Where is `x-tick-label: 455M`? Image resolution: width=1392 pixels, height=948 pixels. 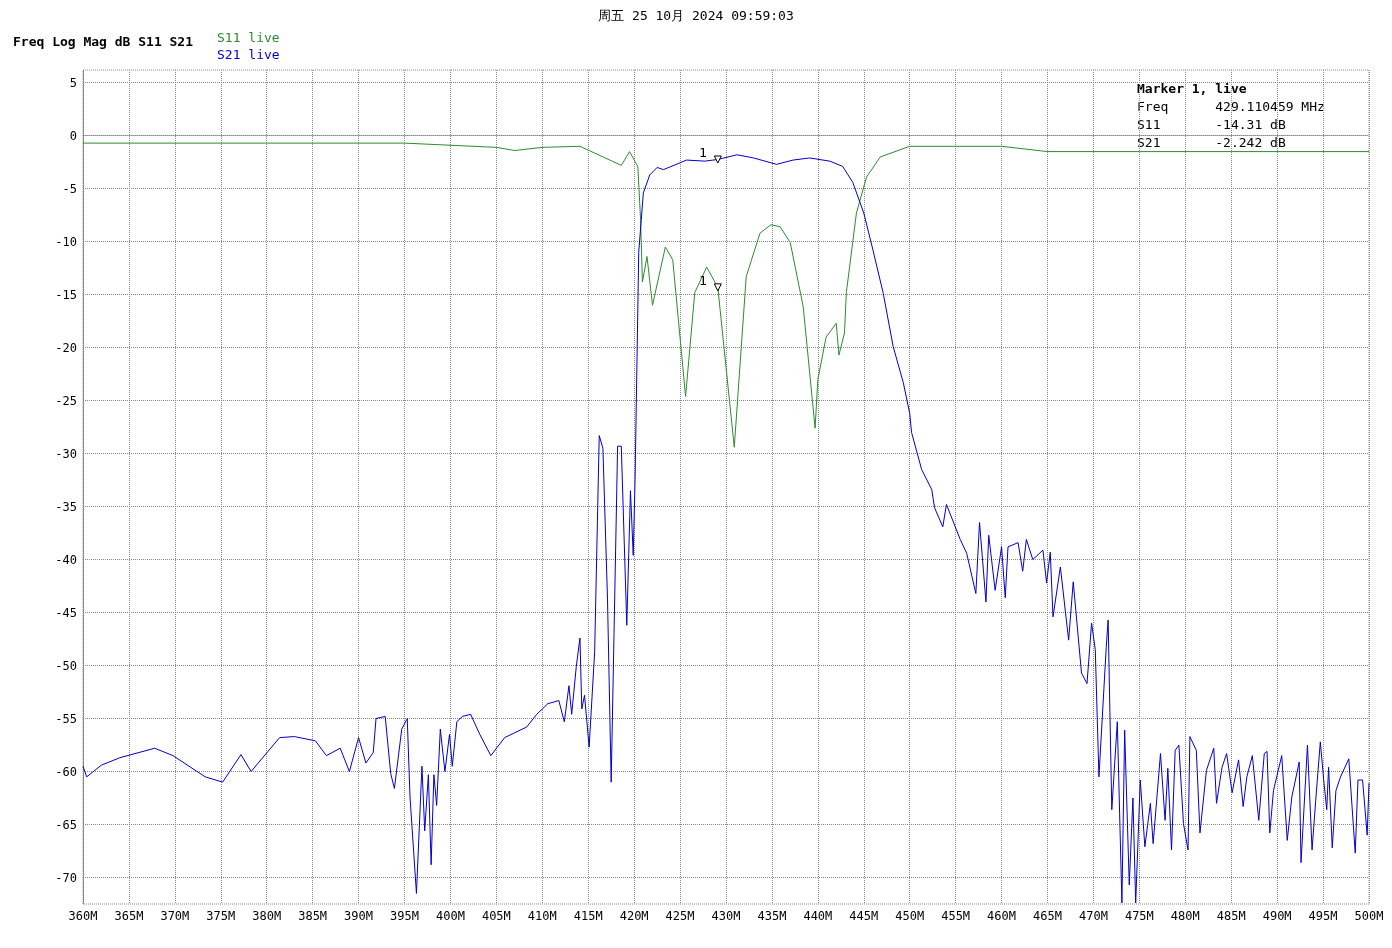 x-tick-label: 455M is located at coordinates (956, 916).